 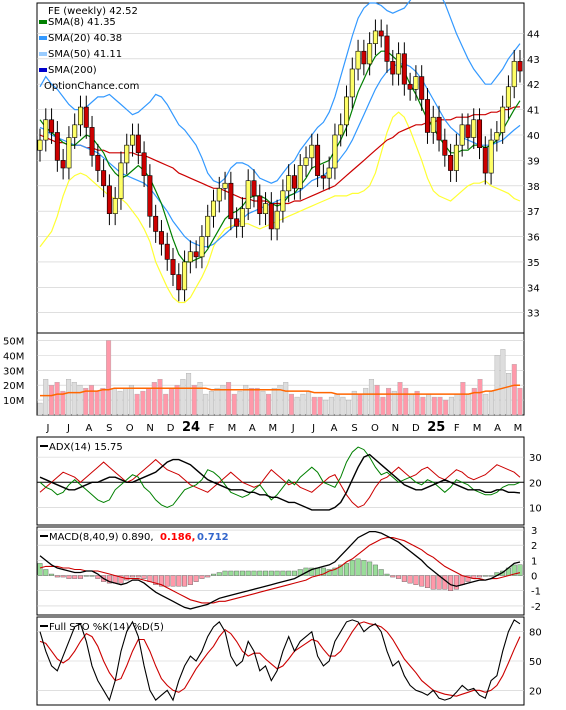 I want to click on macd-y-tick-label: -1, so click(x=536, y=592).